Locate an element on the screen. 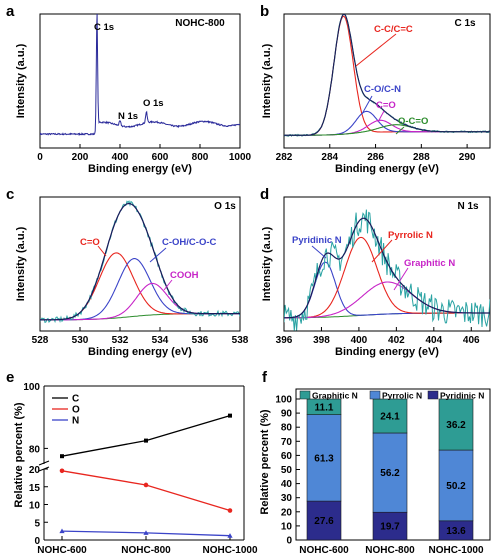 The height and width of the screenshot is (560, 501). panel-b-xtick-label: 282 is located at coordinates (284, 157).